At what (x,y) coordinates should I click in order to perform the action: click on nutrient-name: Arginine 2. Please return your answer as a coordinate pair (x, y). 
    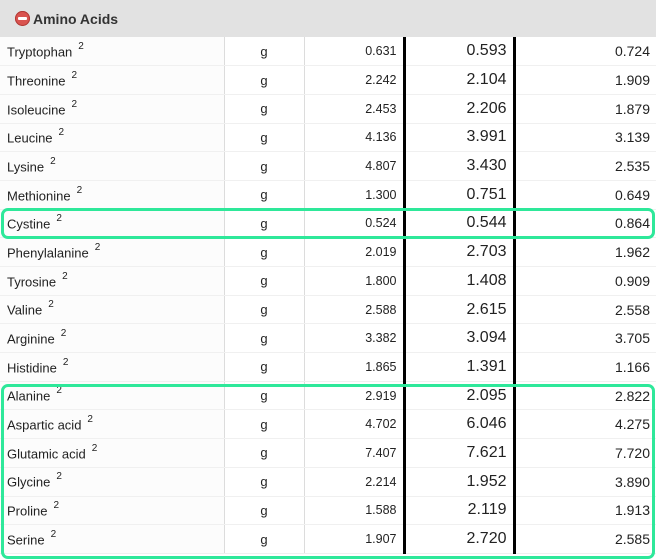
    Looking at the image, I should click on (112, 338).